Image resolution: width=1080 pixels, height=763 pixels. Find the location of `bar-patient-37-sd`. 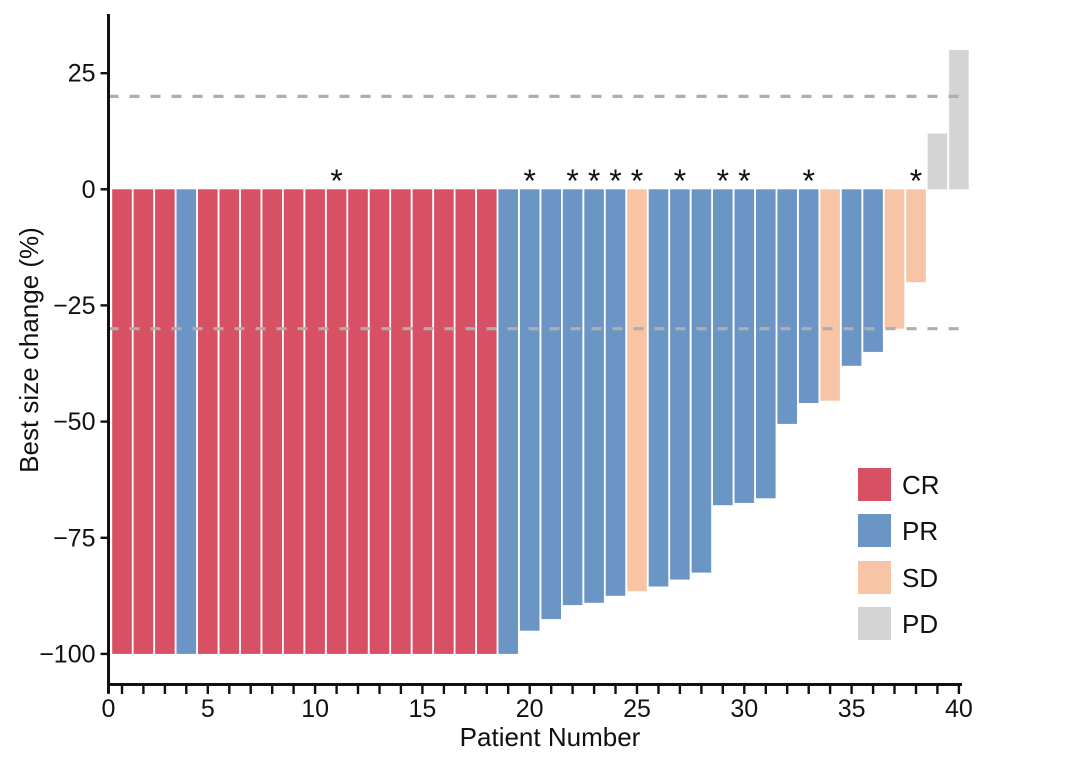

bar-patient-37-sd is located at coordinates (894, 259).